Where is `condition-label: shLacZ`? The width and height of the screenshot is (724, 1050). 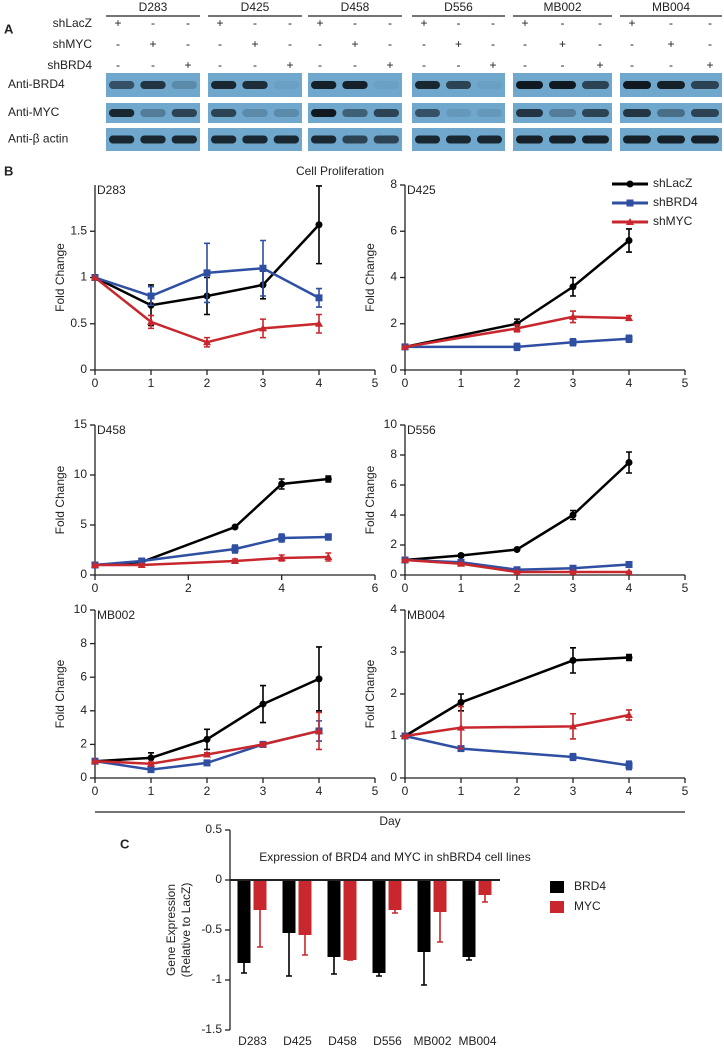 condition-label: shLacZ is located at coordinates (72, 23).